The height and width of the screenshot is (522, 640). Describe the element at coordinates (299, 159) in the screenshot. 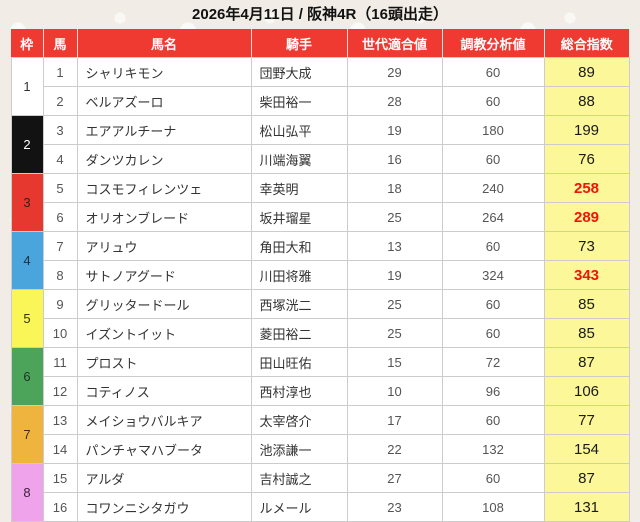

I see `jockey-cell: 川端海翼` at that location.